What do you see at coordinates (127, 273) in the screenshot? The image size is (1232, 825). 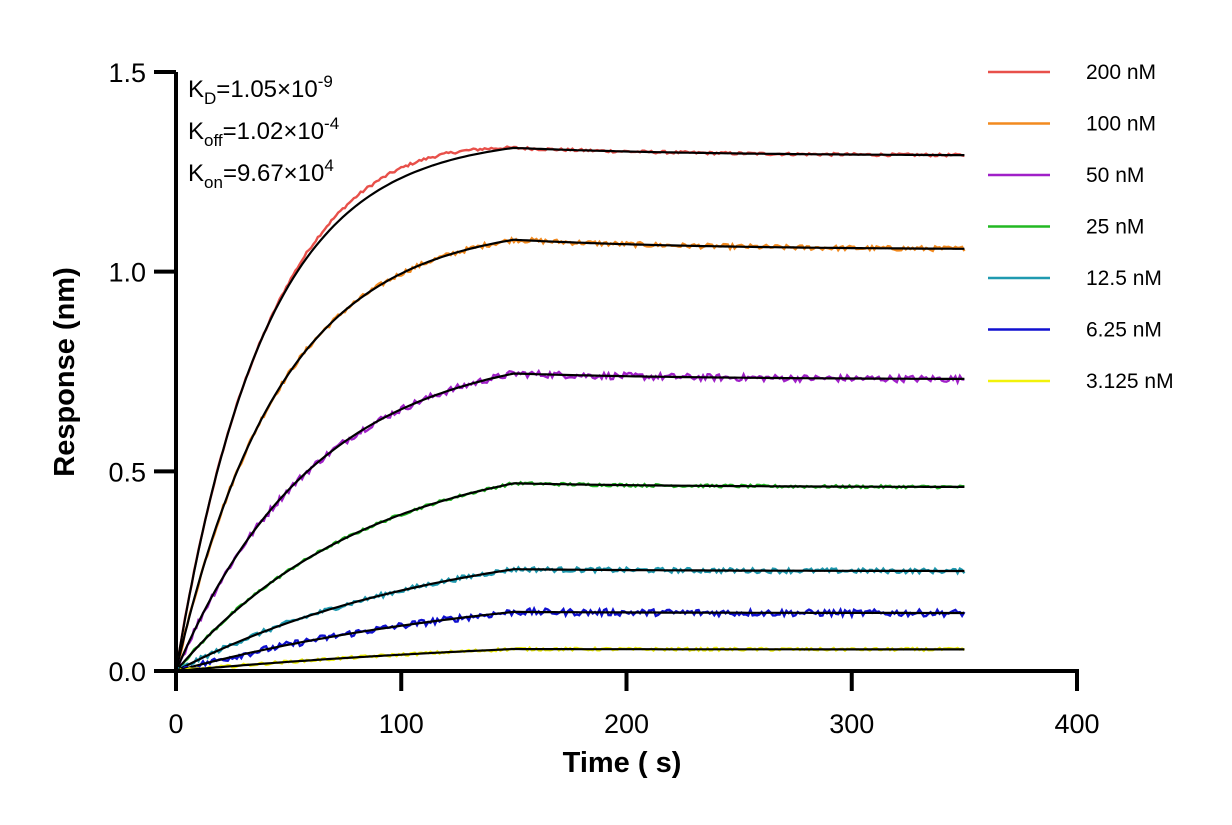 I see `y-tick-label: 1.0` at bounding box center [127, 273].